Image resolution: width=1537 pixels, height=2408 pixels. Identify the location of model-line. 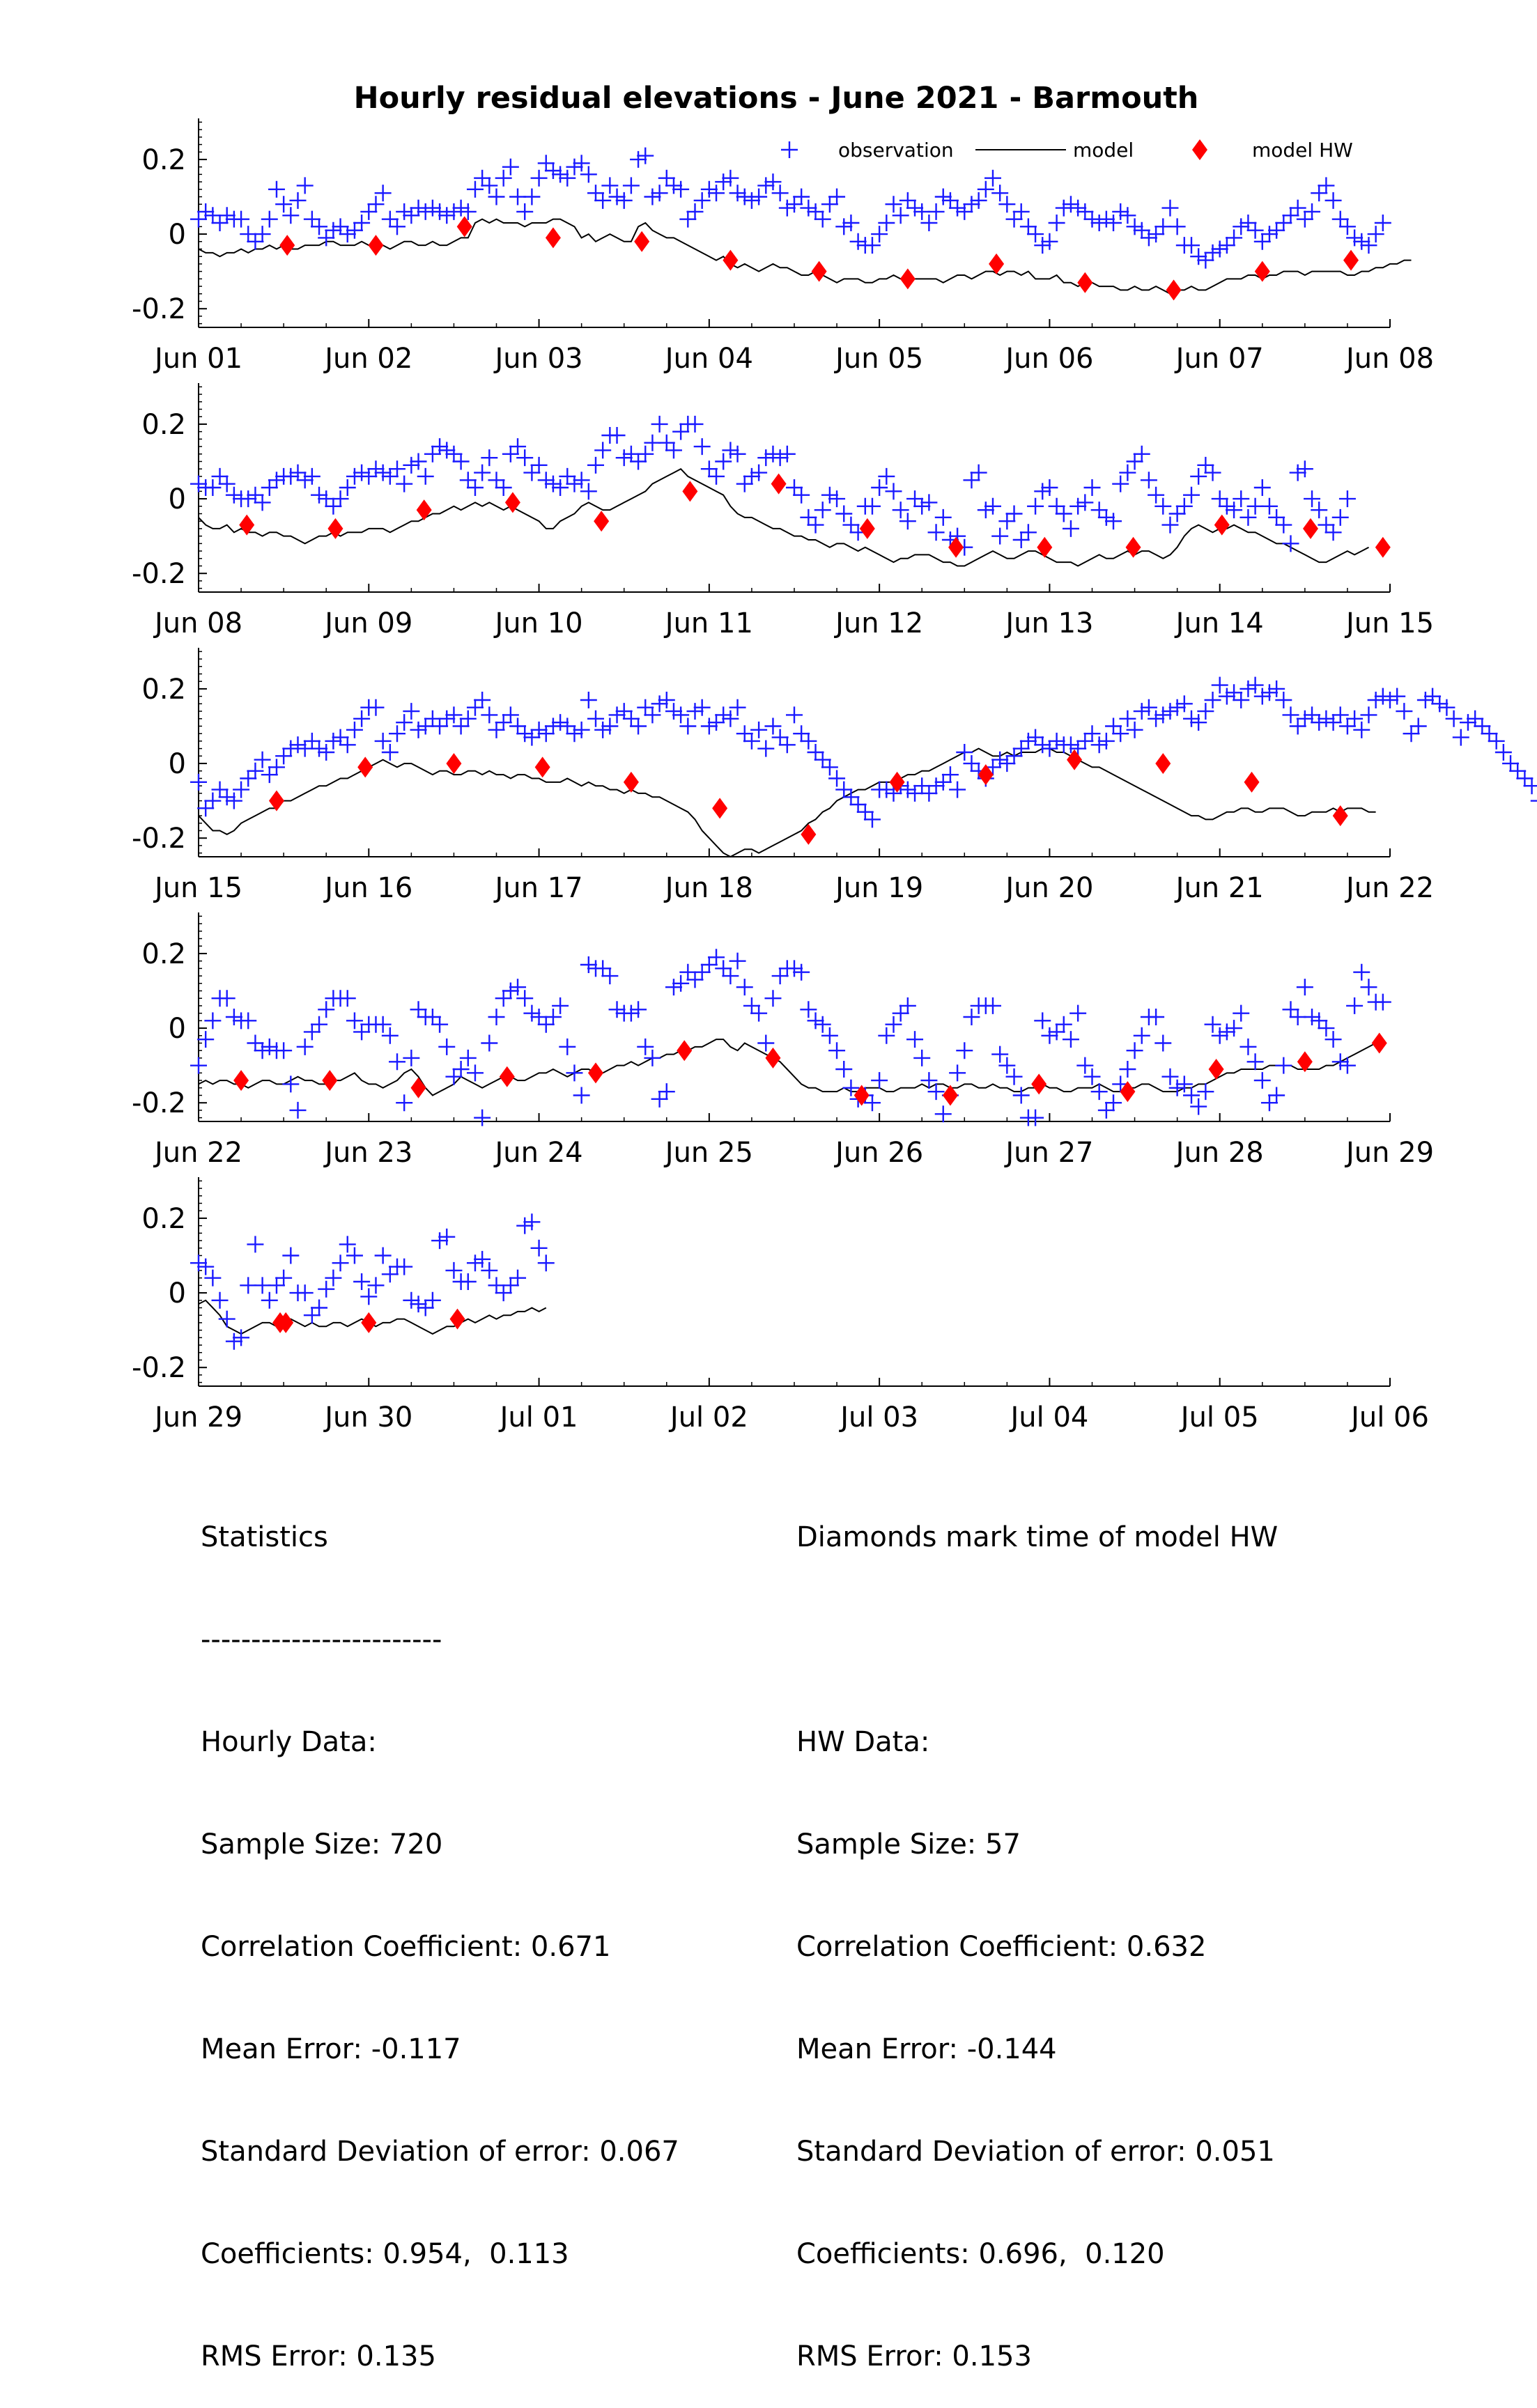
(783, 517).